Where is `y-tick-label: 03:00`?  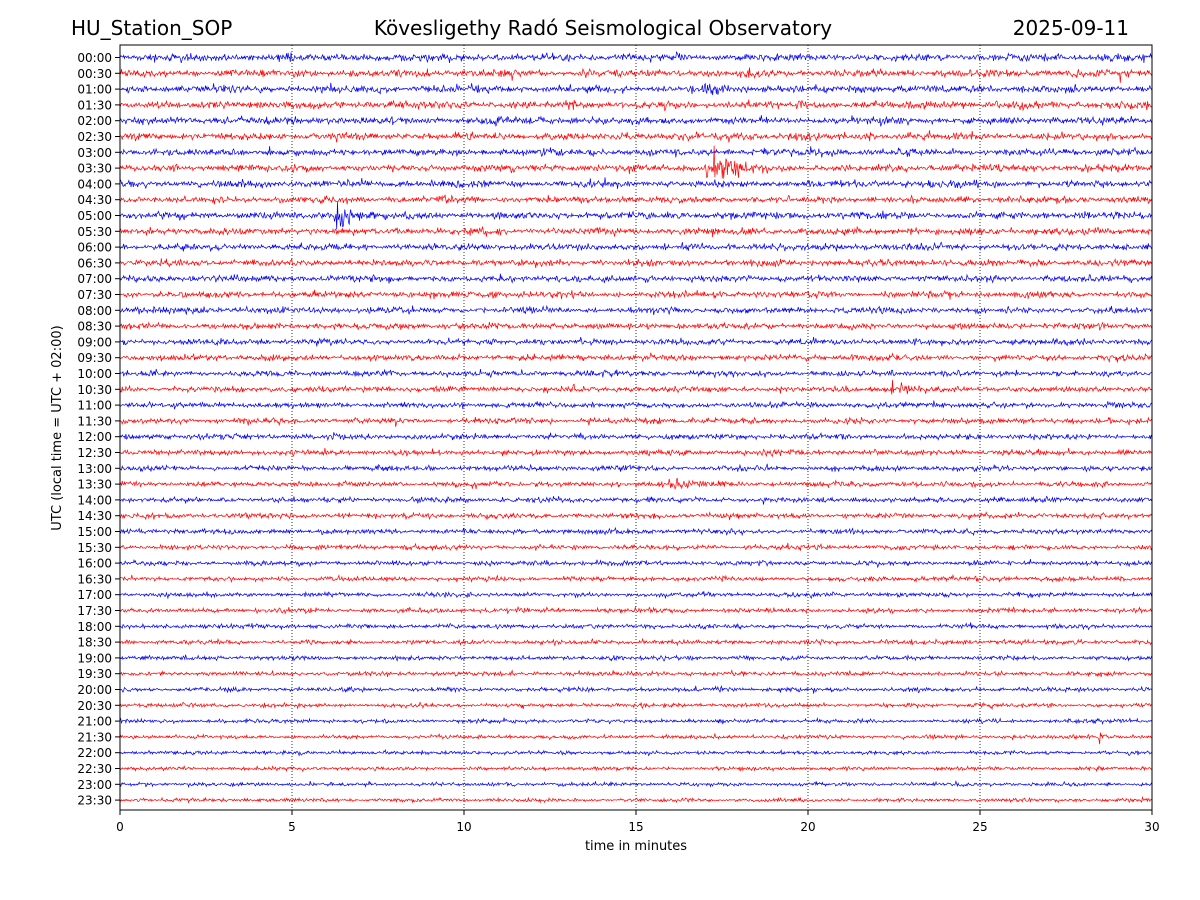
y-tick-label: 03:00 is located at coordinates (94, 153).